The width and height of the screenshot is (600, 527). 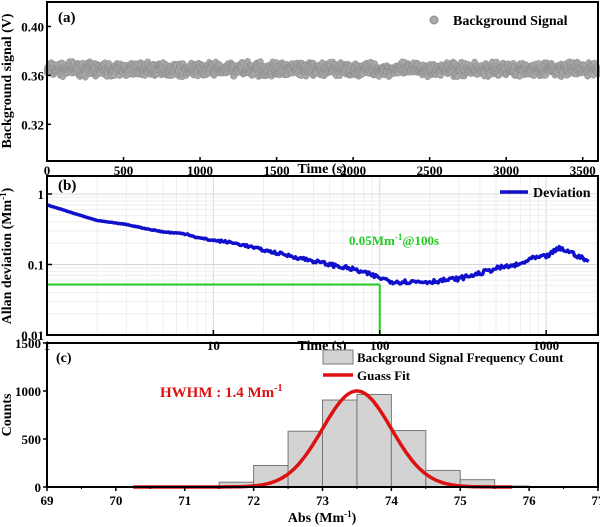 I want to click on legend-swatch-frequency-count, so click(x=338, y=357).